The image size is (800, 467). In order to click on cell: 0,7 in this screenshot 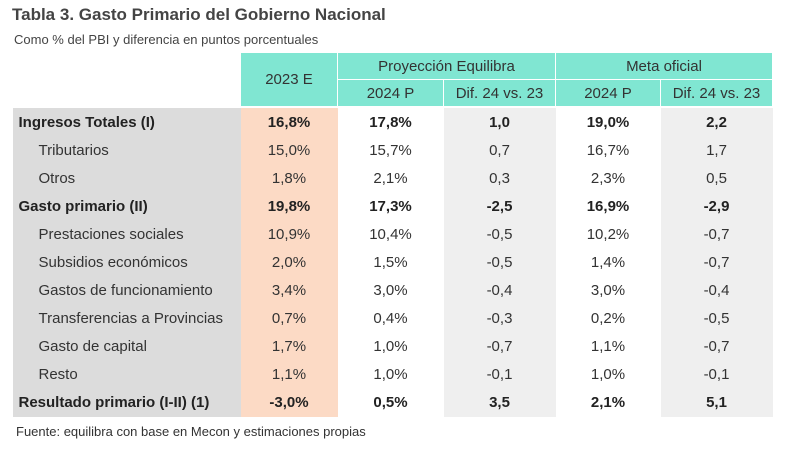, I will do `click(499, 150)`.